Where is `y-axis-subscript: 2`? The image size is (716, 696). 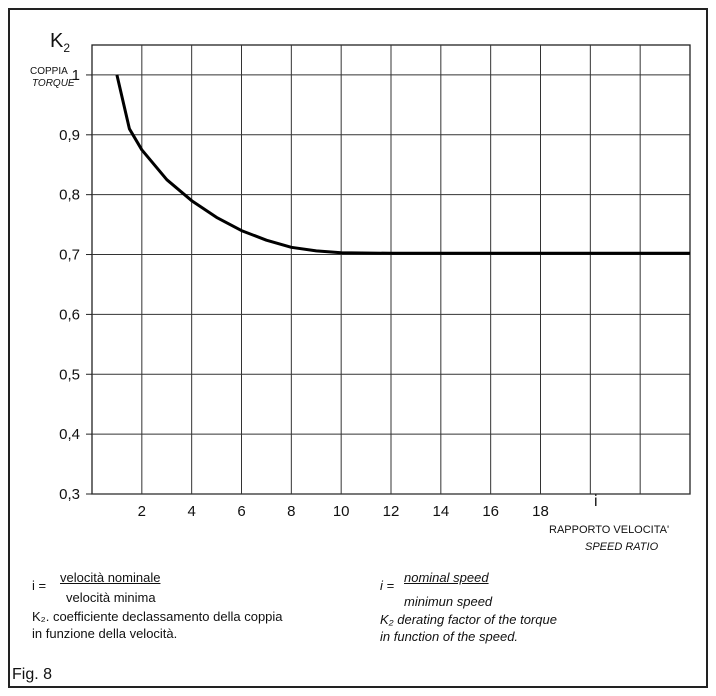
y-axis-subscript: 2 is located at coordinates (67, 48).